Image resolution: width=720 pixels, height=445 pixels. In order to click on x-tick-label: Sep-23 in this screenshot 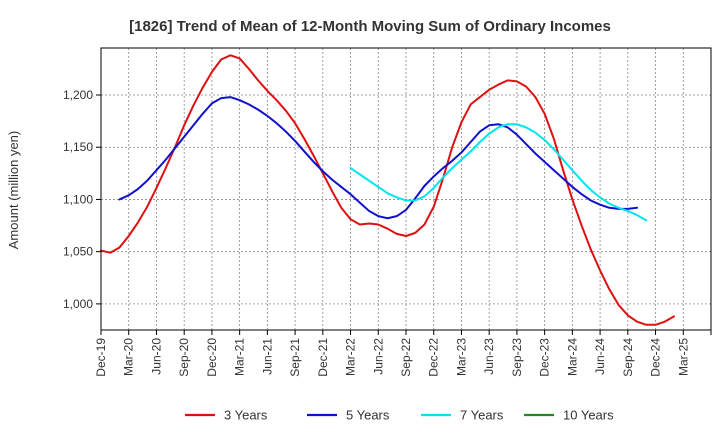, I will do `click(517, 357)`.